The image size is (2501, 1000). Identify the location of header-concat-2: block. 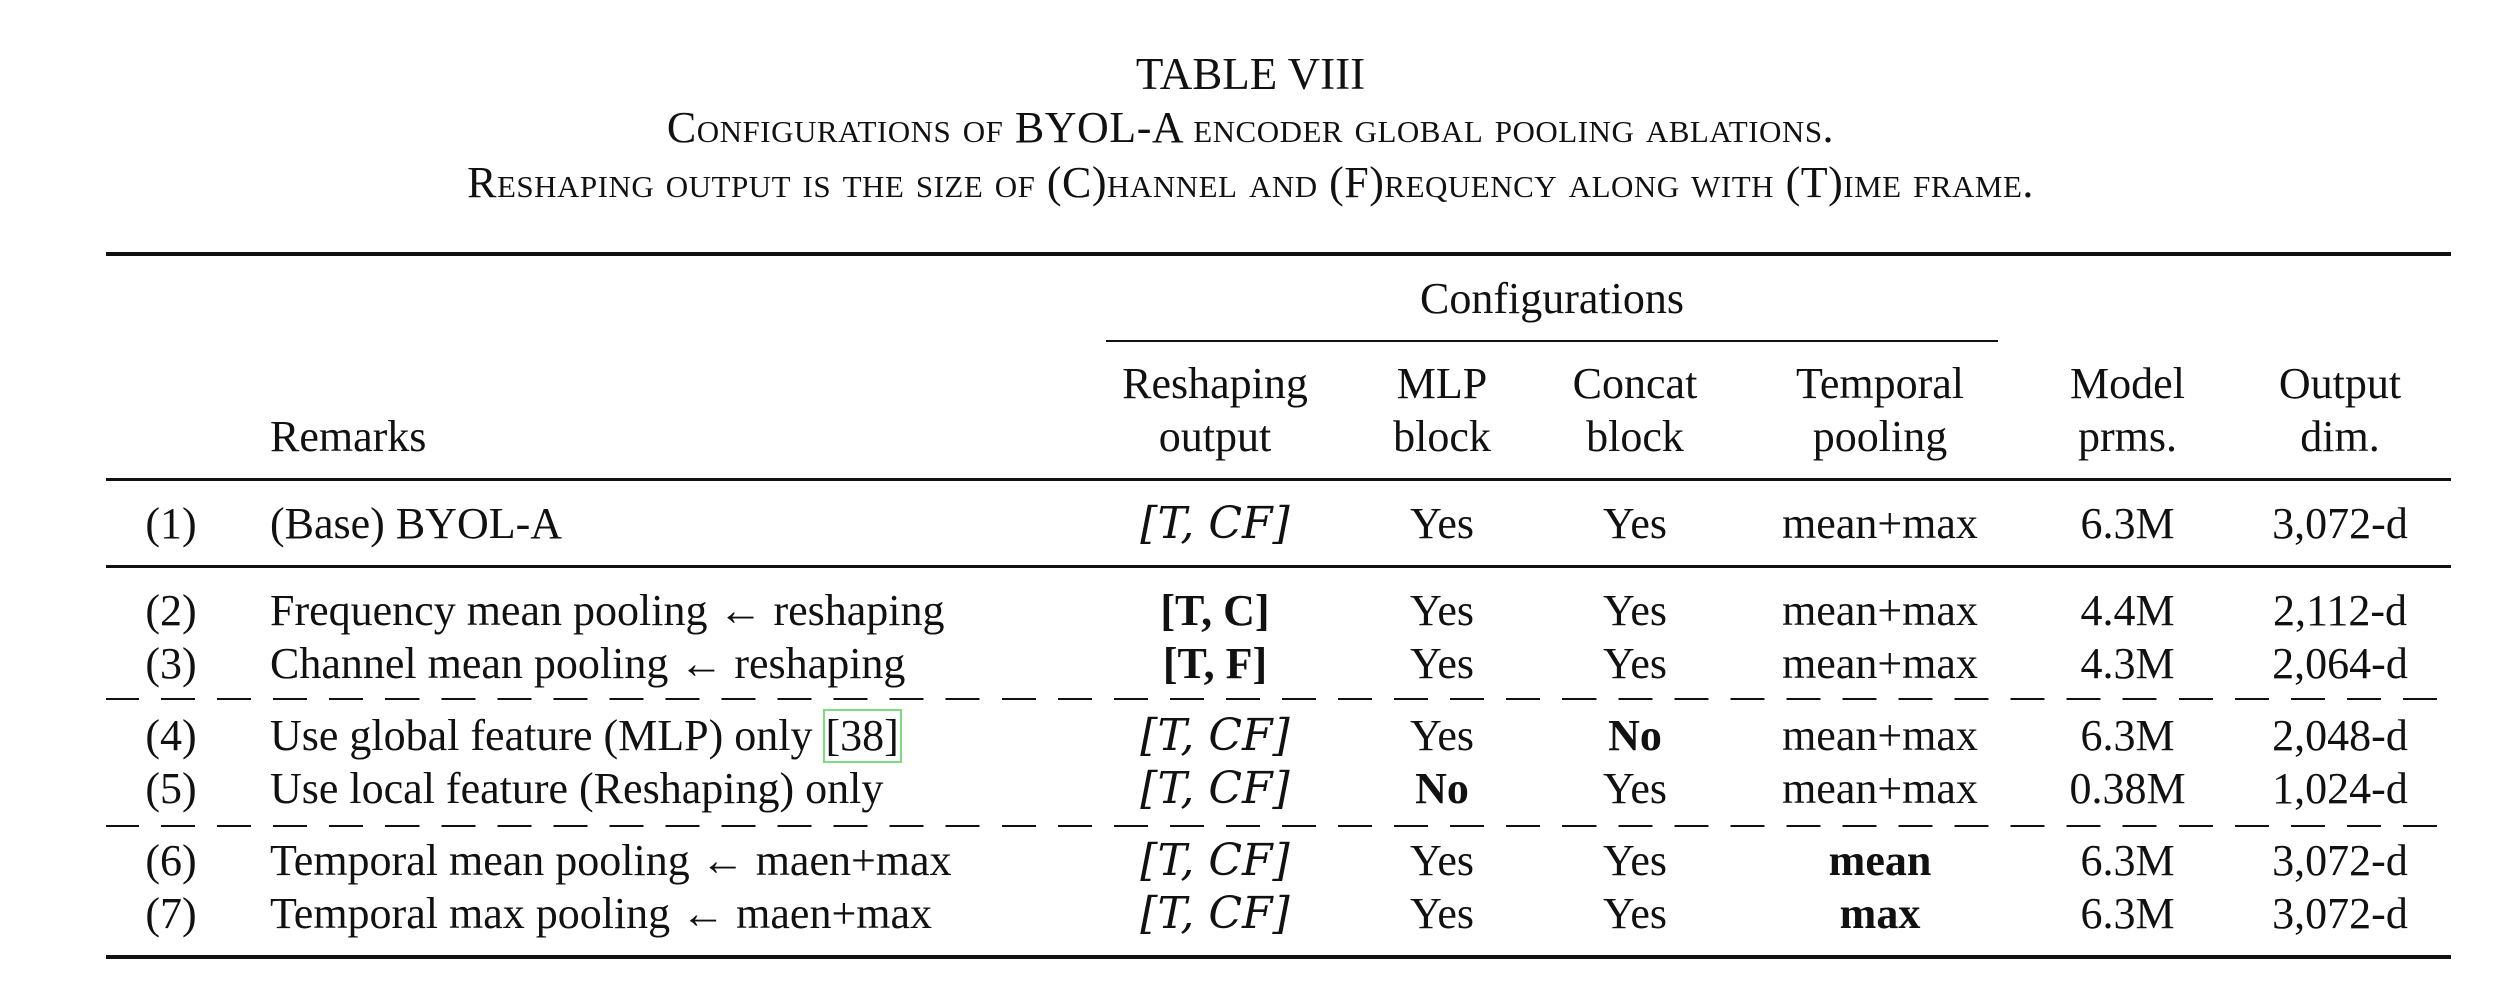
(1635, 436).